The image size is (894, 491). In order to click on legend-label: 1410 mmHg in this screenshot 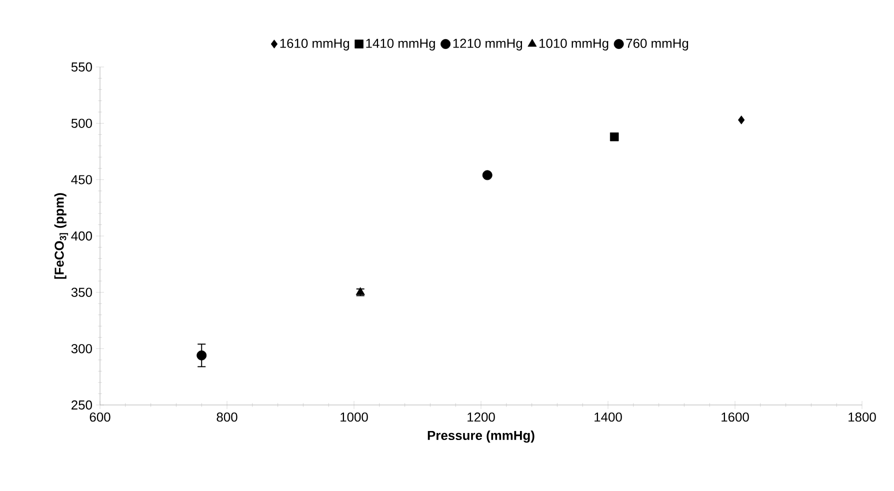, I will do `click(400, 44)`.